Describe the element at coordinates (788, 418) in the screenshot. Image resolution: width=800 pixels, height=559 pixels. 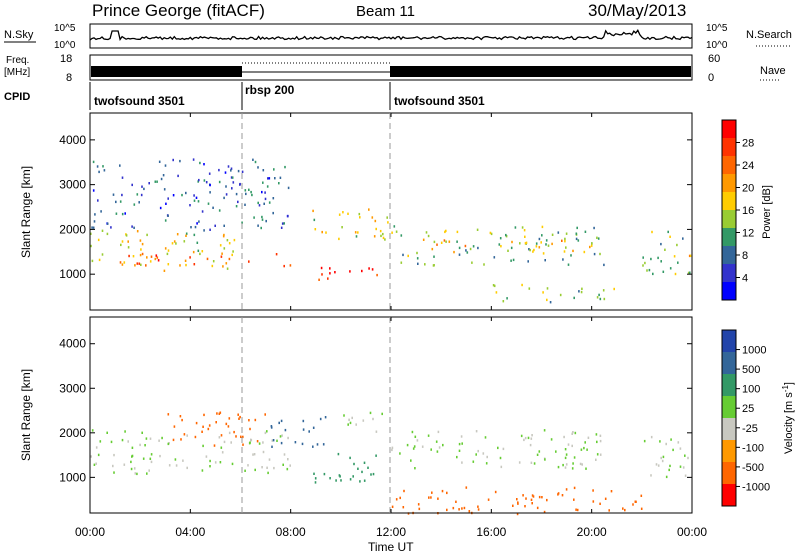
I see `velocity-colorbar-label: Velocity [m s-1]` at that location.